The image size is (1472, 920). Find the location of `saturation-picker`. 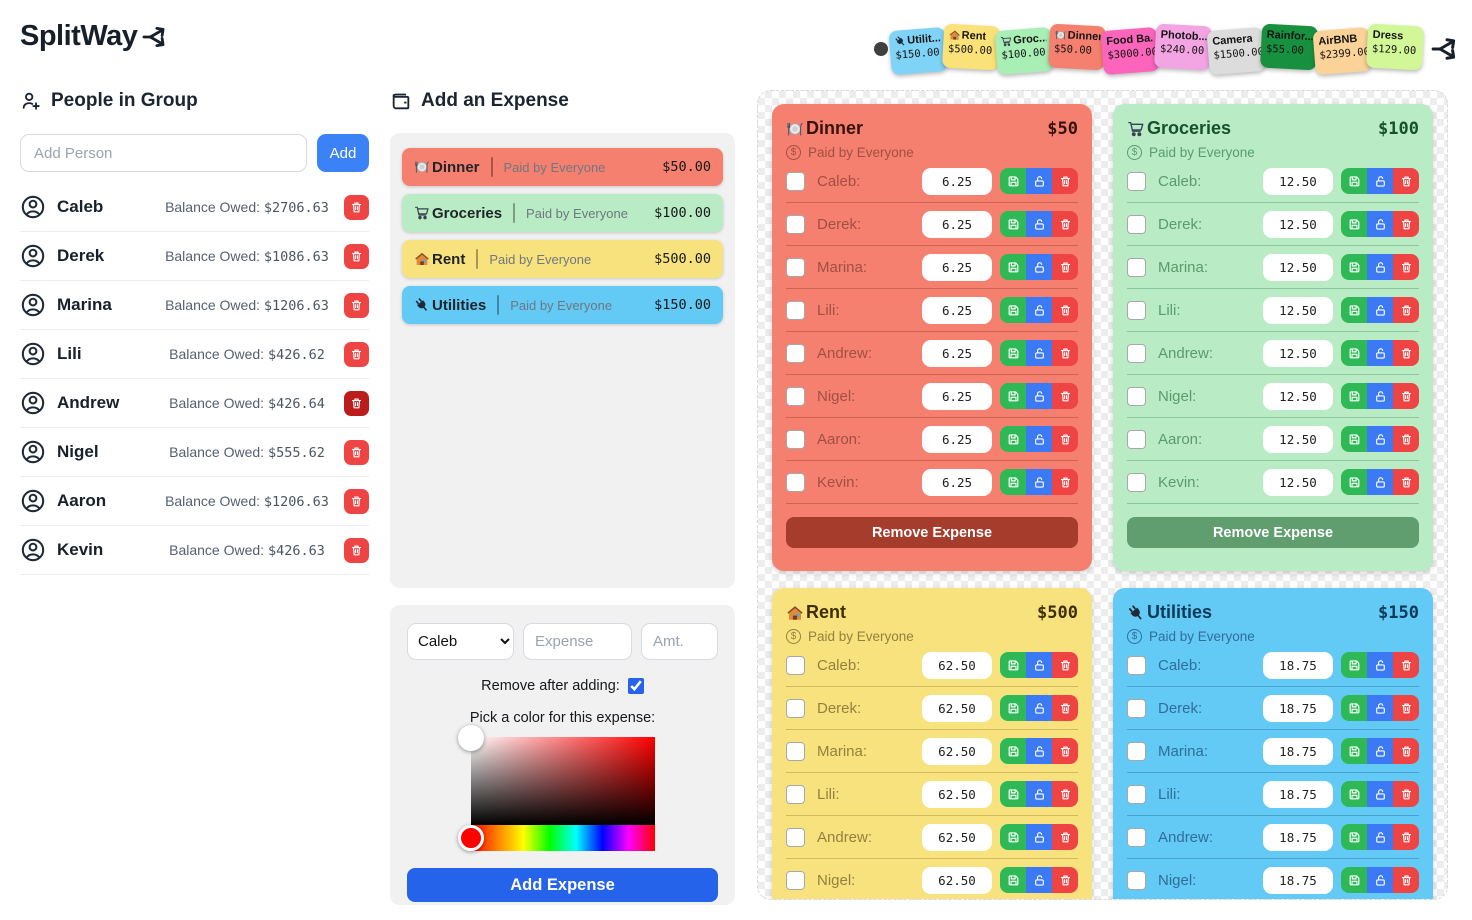

saturation-picker is located at coordinates (556, 775).